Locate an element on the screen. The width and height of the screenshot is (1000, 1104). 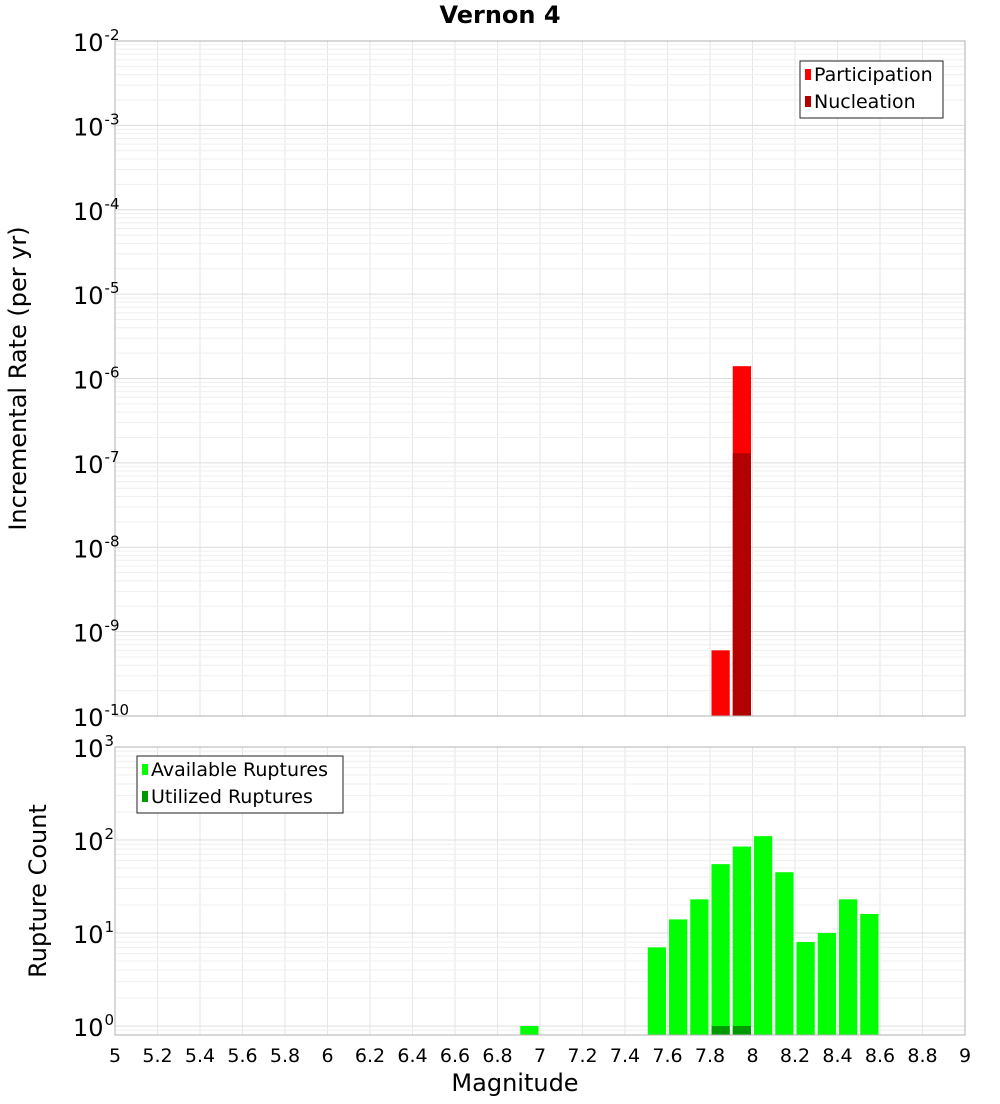
y-tick-exponent: -7 is located at coordinates (112, 457).